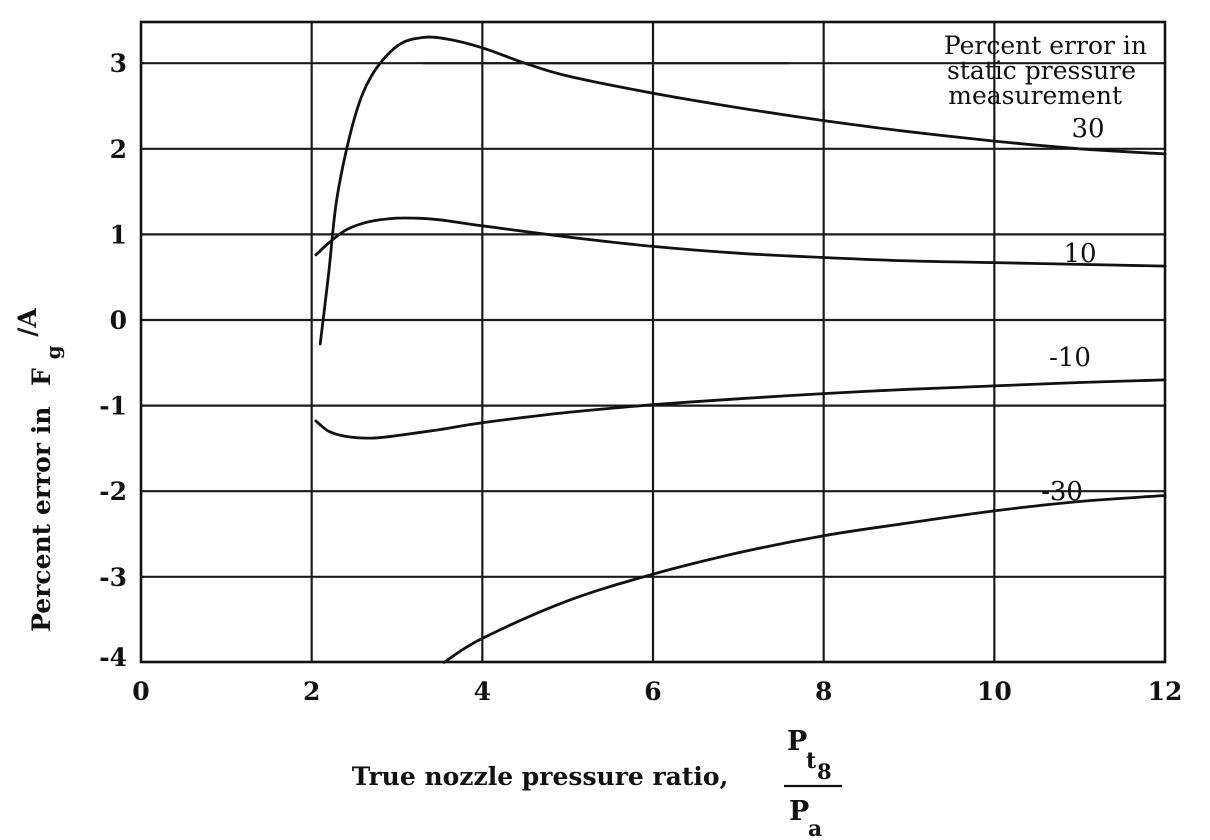 This screenshot has height=840, width=1210. Describe the element at coordinates (118, 234) in the screenshot. I see `y-tick-label: 1` at that location.